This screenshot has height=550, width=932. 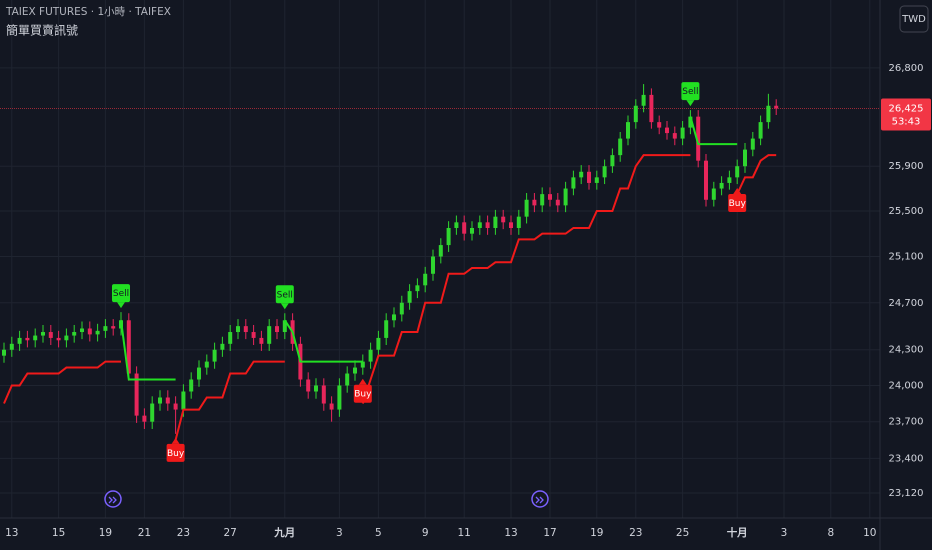 I want to click on x-tick-label: 5, so click(x=378, y=533).